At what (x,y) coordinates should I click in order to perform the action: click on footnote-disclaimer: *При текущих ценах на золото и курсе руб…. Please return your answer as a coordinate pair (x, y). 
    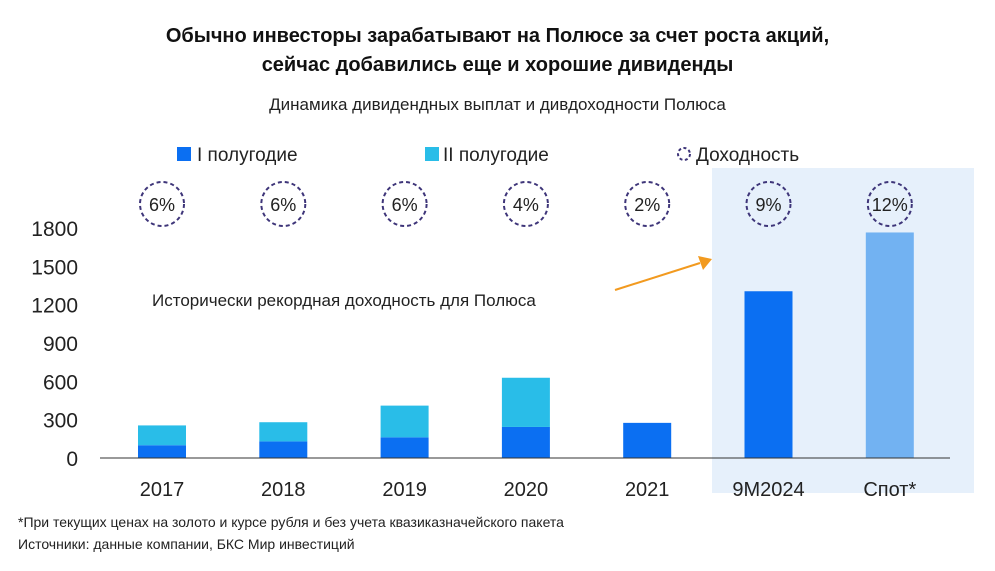
    Looking at the image, I should click on (291, 522).